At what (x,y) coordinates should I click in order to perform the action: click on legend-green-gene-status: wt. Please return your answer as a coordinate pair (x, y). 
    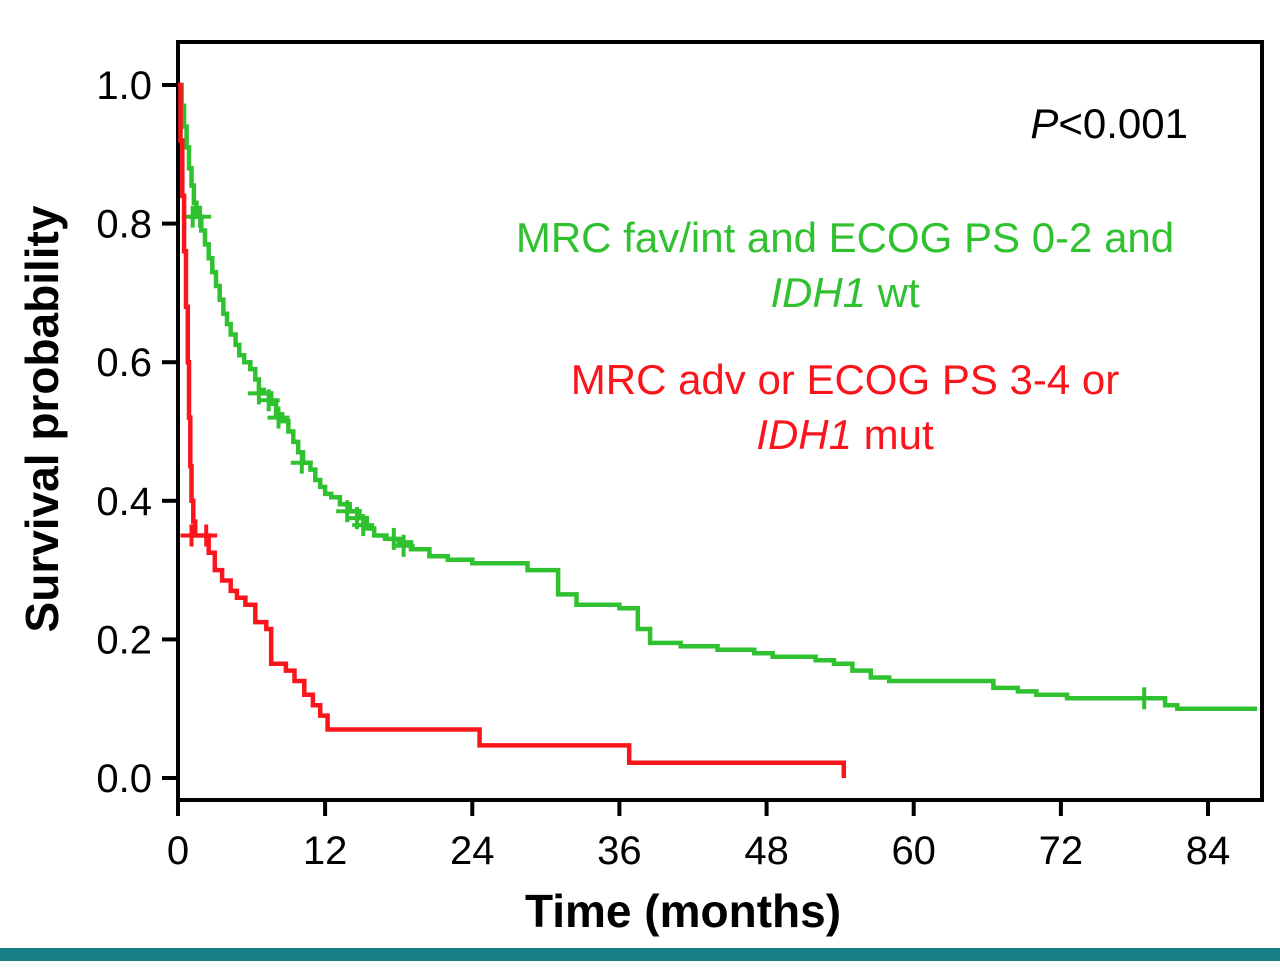
    Looking at the image, I should click on (893, 293).